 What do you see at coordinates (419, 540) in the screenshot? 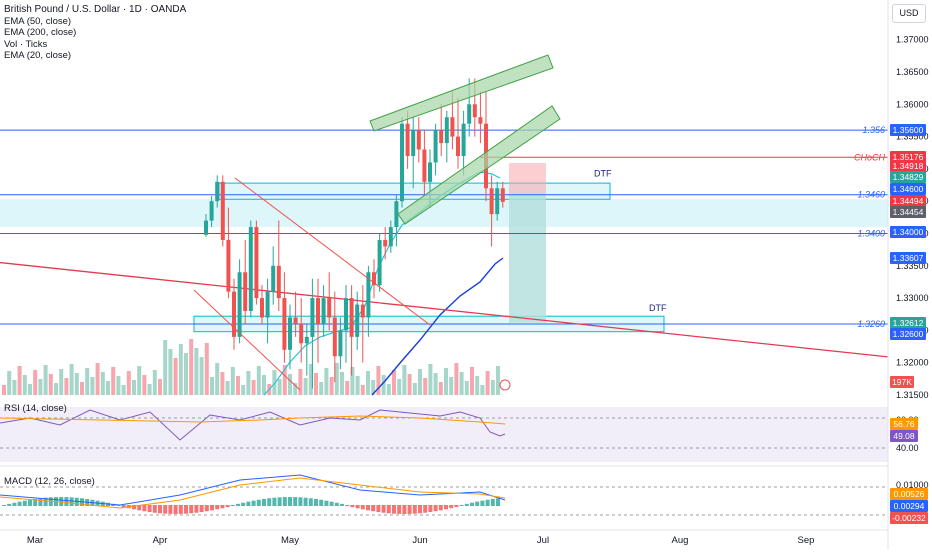
I see `x-tick-label: Jun` at bounding box center [419, 540].